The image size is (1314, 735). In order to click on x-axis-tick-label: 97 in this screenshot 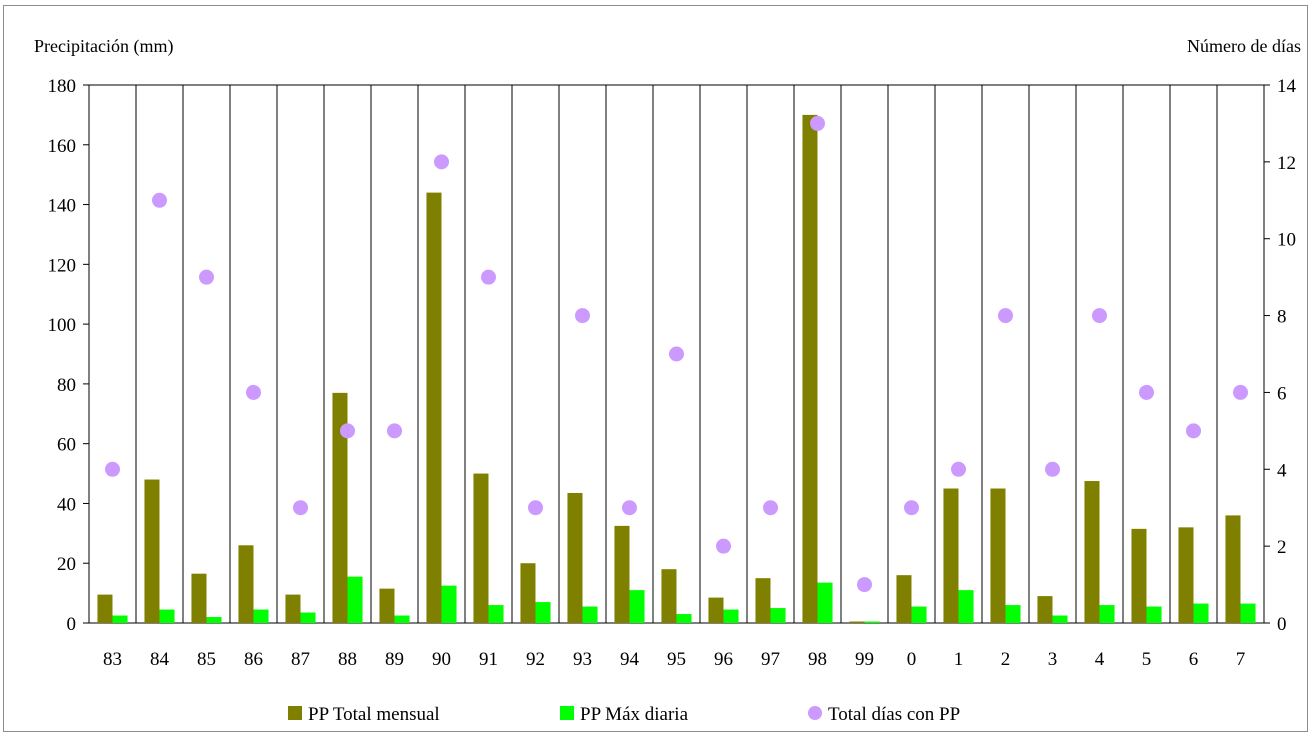, I will do `click(770, 659)`.